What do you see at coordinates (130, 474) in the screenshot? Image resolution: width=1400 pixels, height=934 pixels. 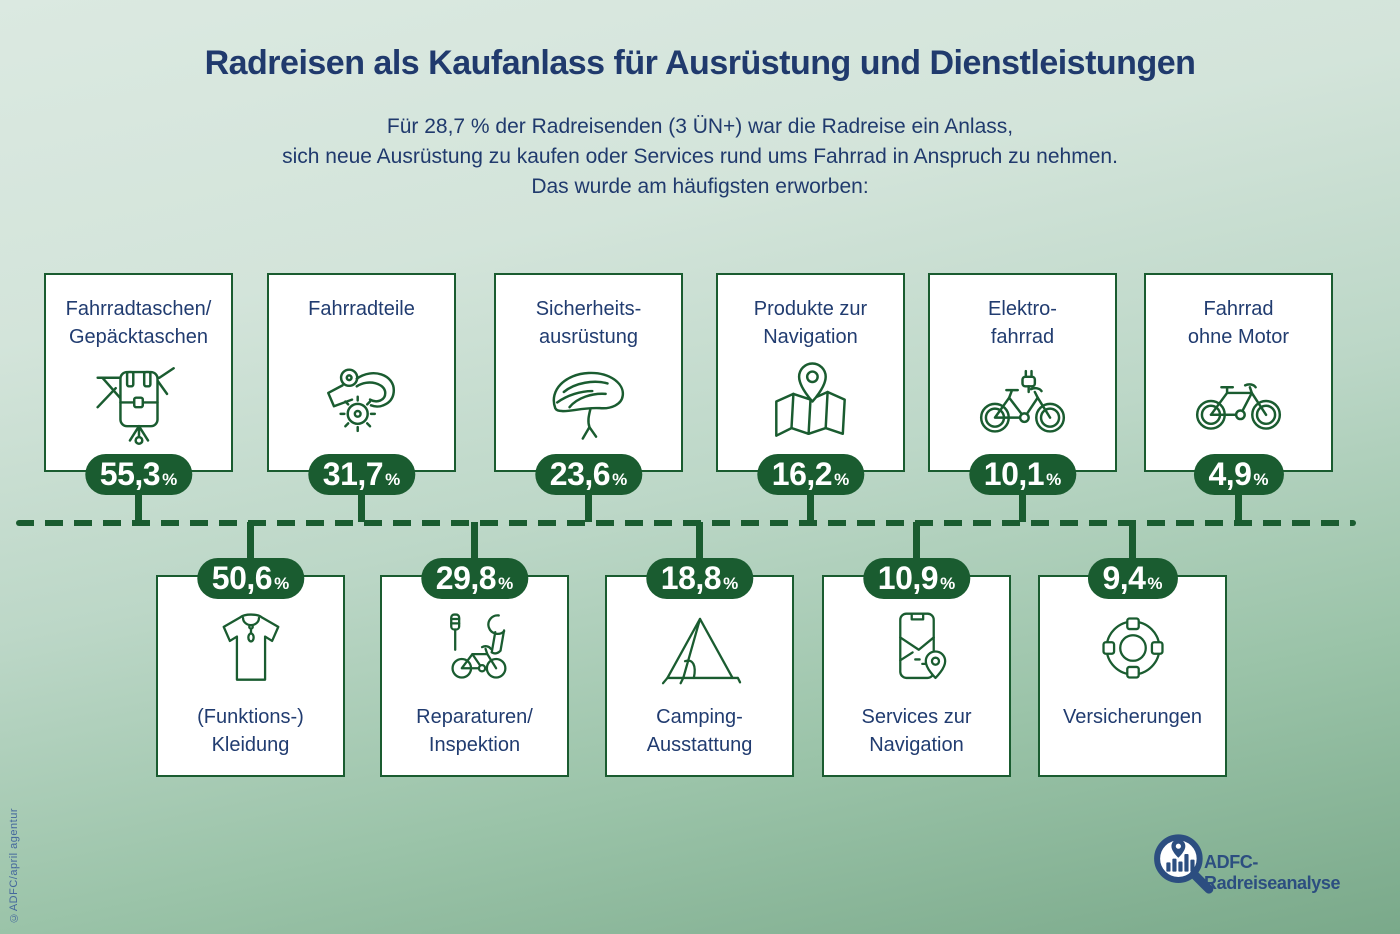 I see `value-number: 55,3` at bounding box center [130, 474].